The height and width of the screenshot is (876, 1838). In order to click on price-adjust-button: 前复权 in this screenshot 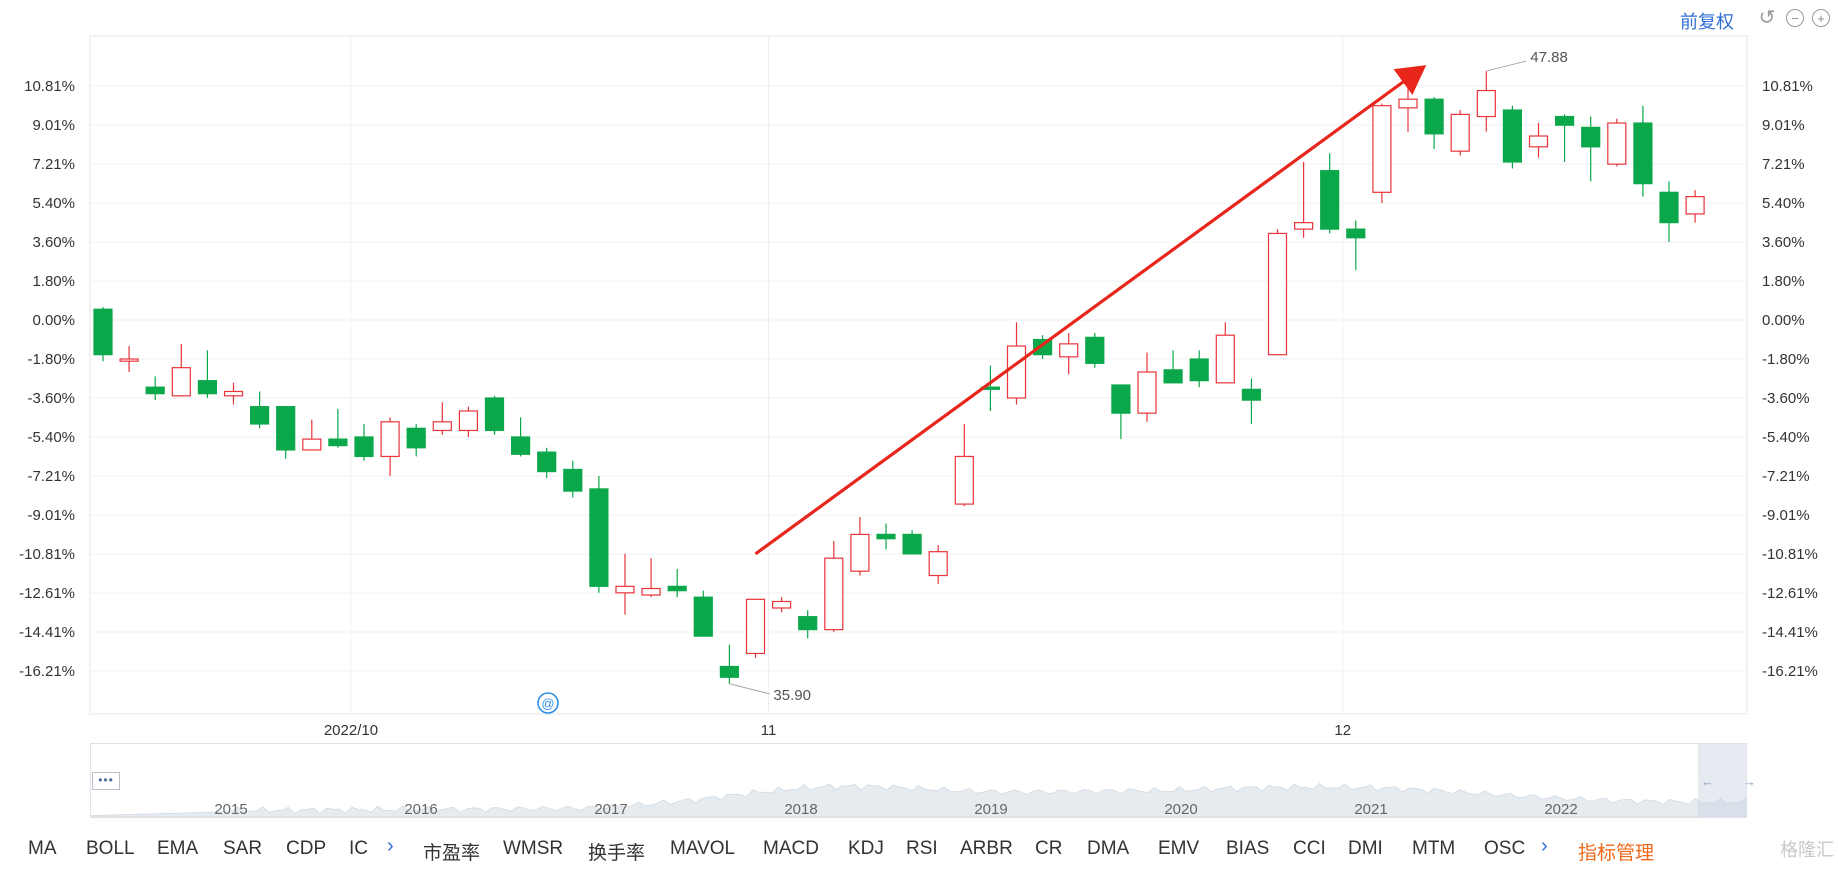, I will do `click(1707, 22)`.